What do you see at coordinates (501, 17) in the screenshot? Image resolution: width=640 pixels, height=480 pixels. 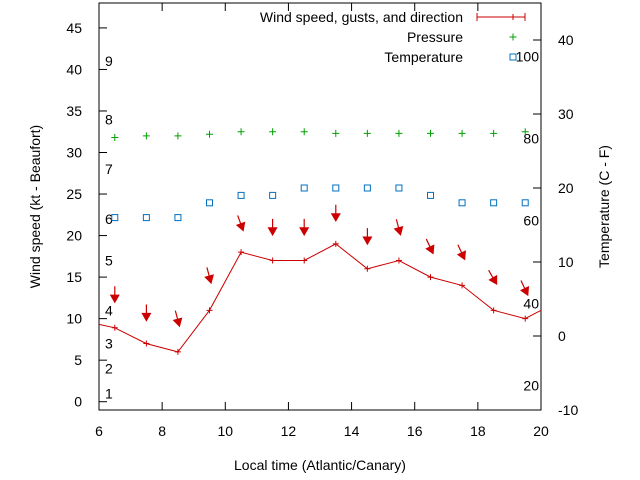 I see `legend-wind-sample` at bounding box center [501, 17].